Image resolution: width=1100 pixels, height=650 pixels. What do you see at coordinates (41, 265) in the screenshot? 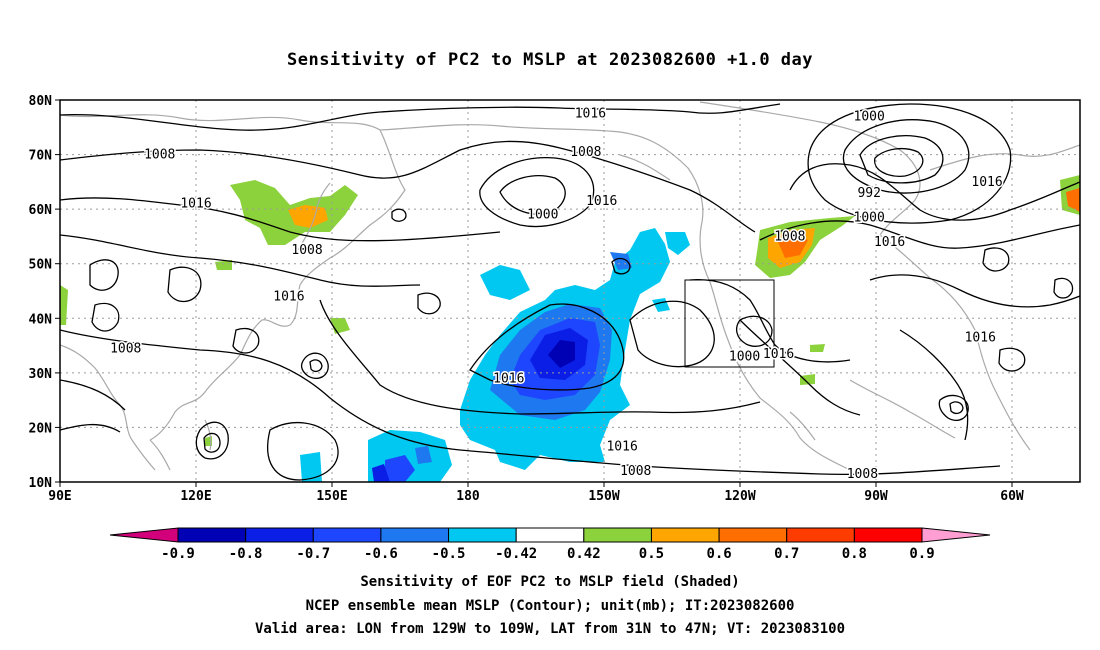
I see `lat-label: 50N` at bounding box center [41, 265].